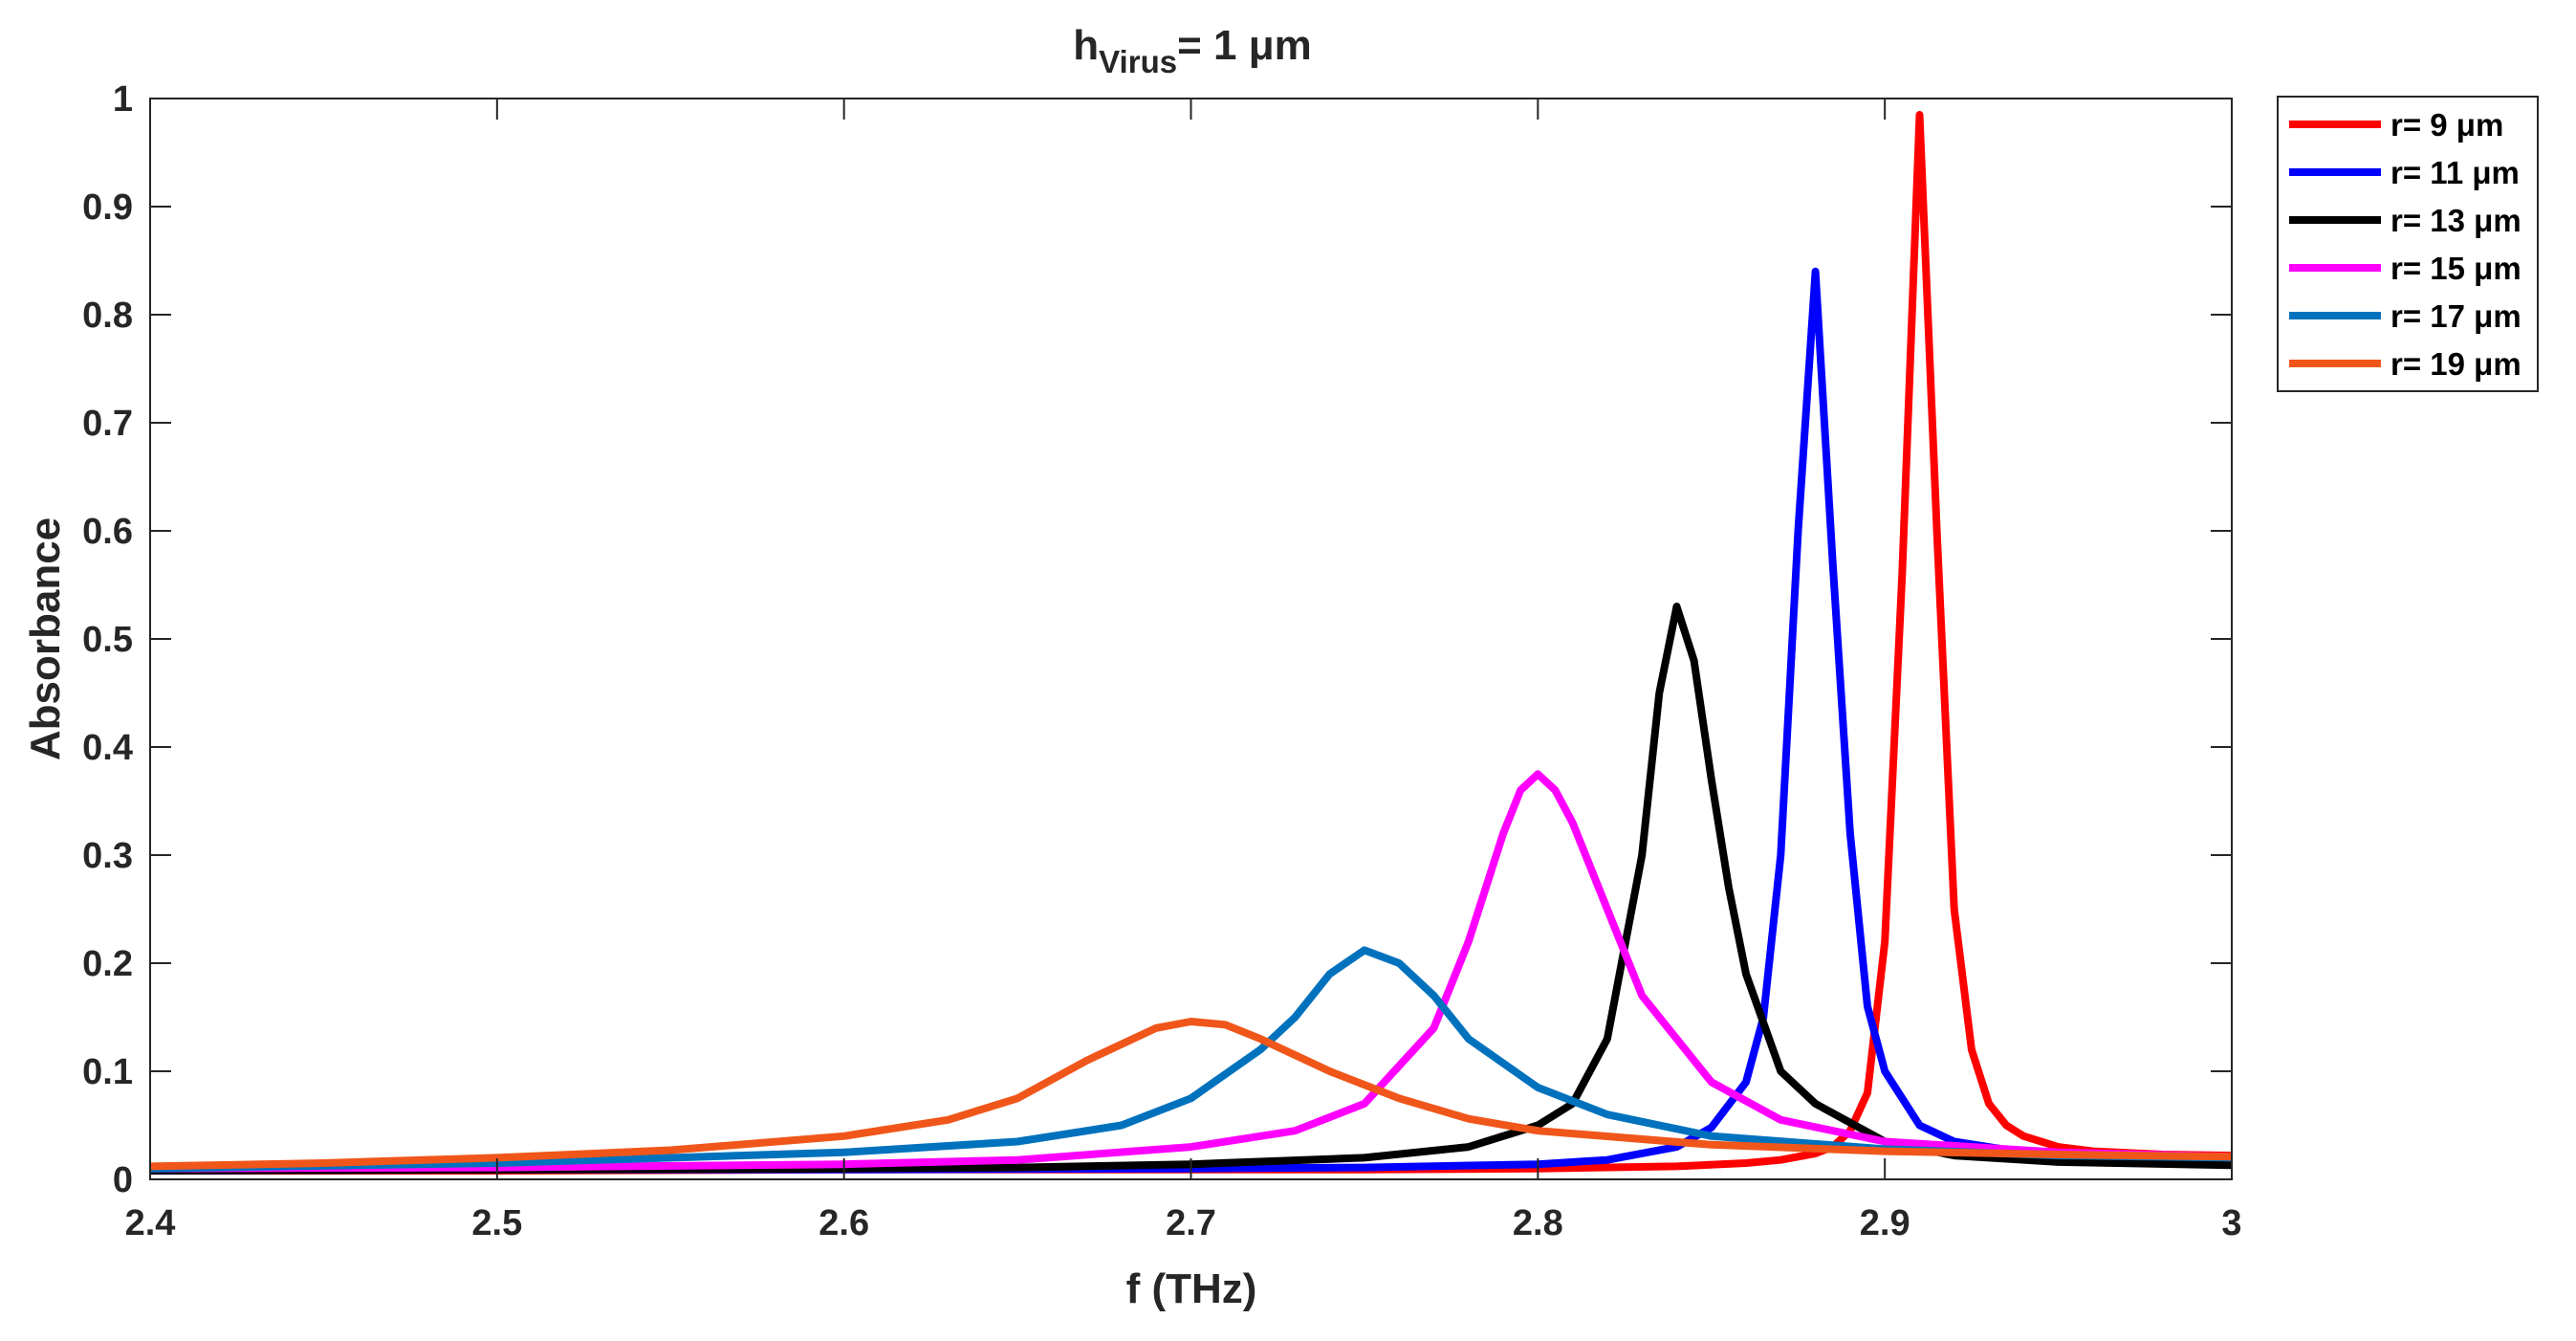 The height and width of the screenshot is (1341, 2576). What do you see at coordinates (123, 99) in the screenshot?
I see `y-tick-label: 1` at bounding box center [123, 99].